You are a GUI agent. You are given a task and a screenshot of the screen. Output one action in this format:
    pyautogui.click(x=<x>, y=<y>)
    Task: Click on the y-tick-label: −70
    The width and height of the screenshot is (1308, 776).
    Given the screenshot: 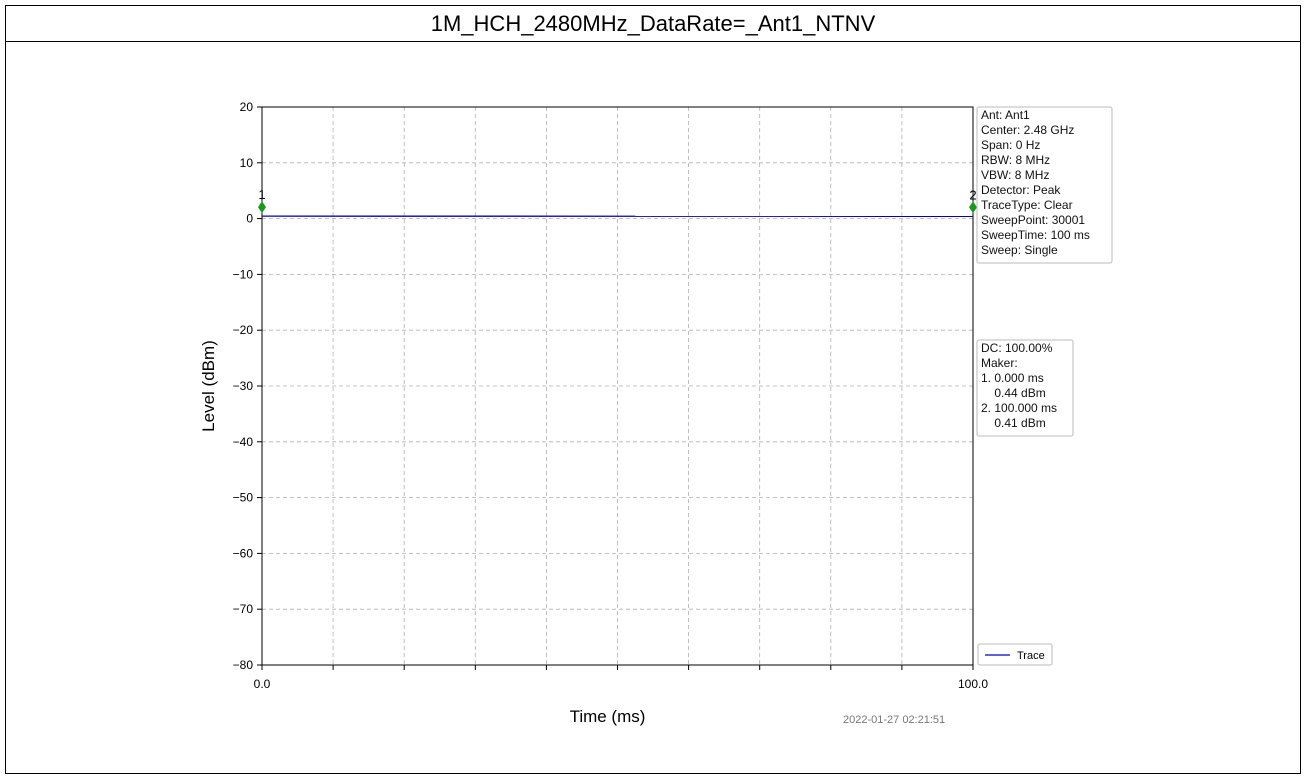 What is the action you would take?
    pyautogui.click(x=243, y=609)
    